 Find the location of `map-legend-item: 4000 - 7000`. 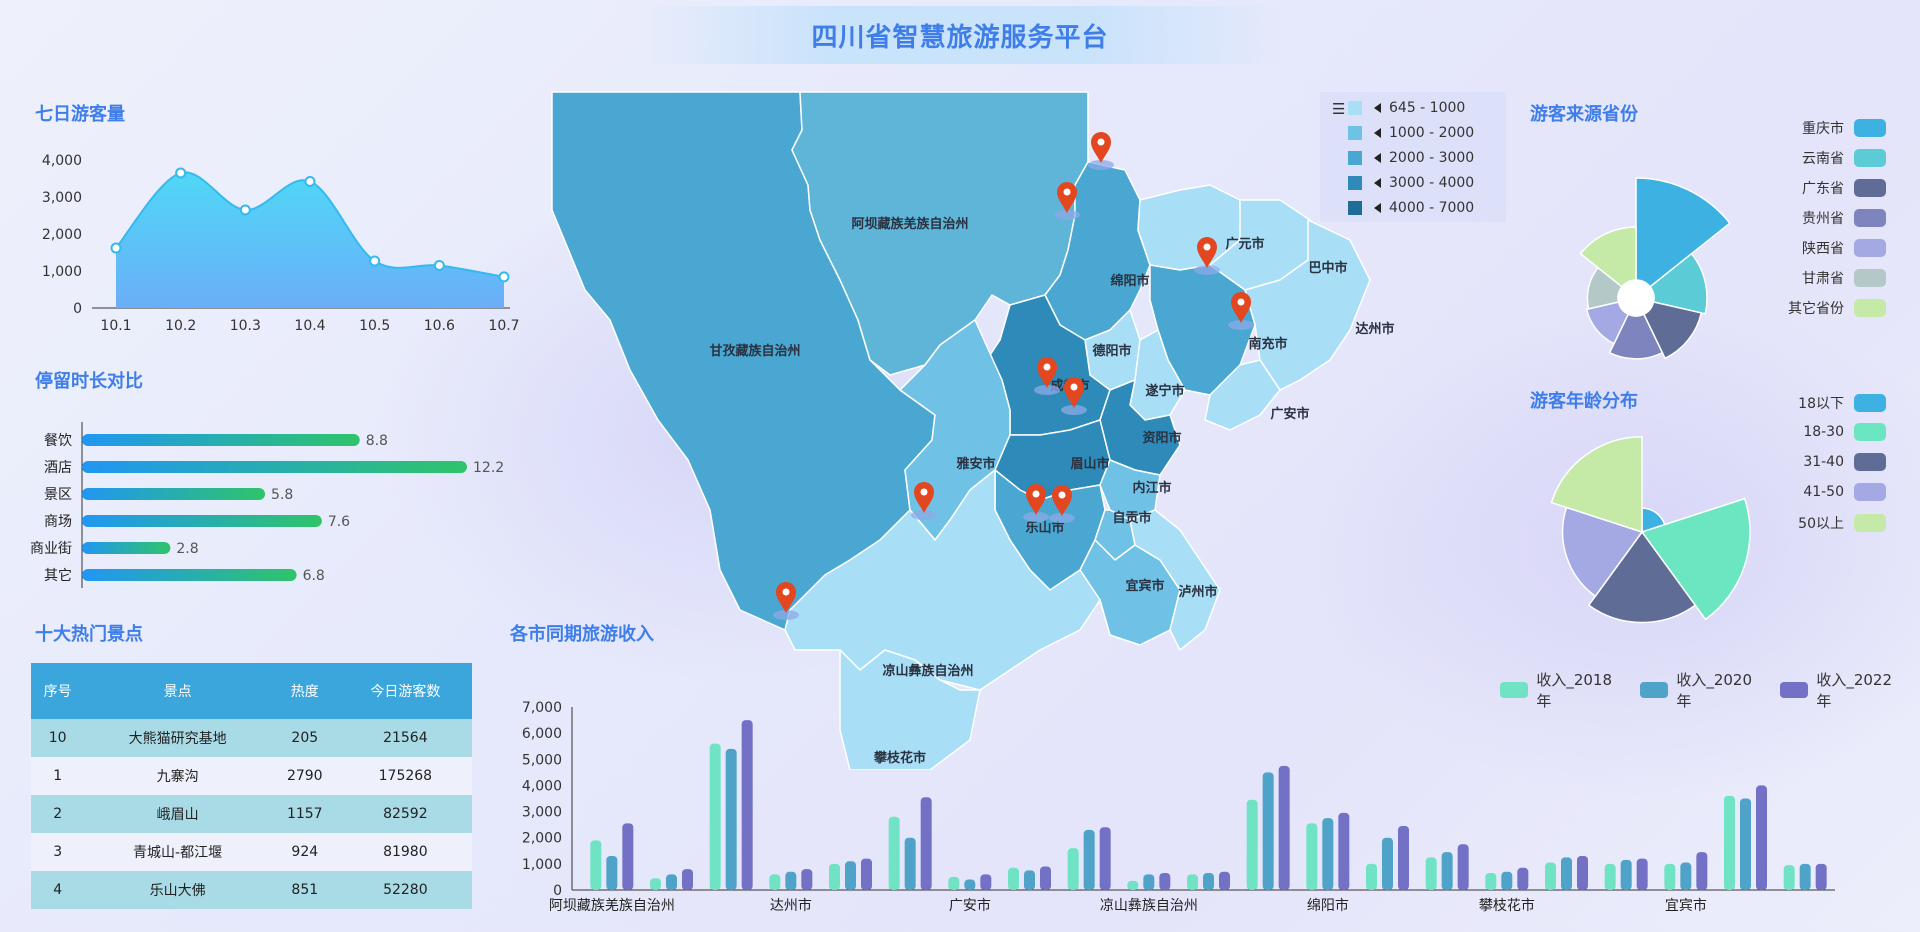

map-legend-item: 4000 - 7000 is located at coordinates (1411, 208).